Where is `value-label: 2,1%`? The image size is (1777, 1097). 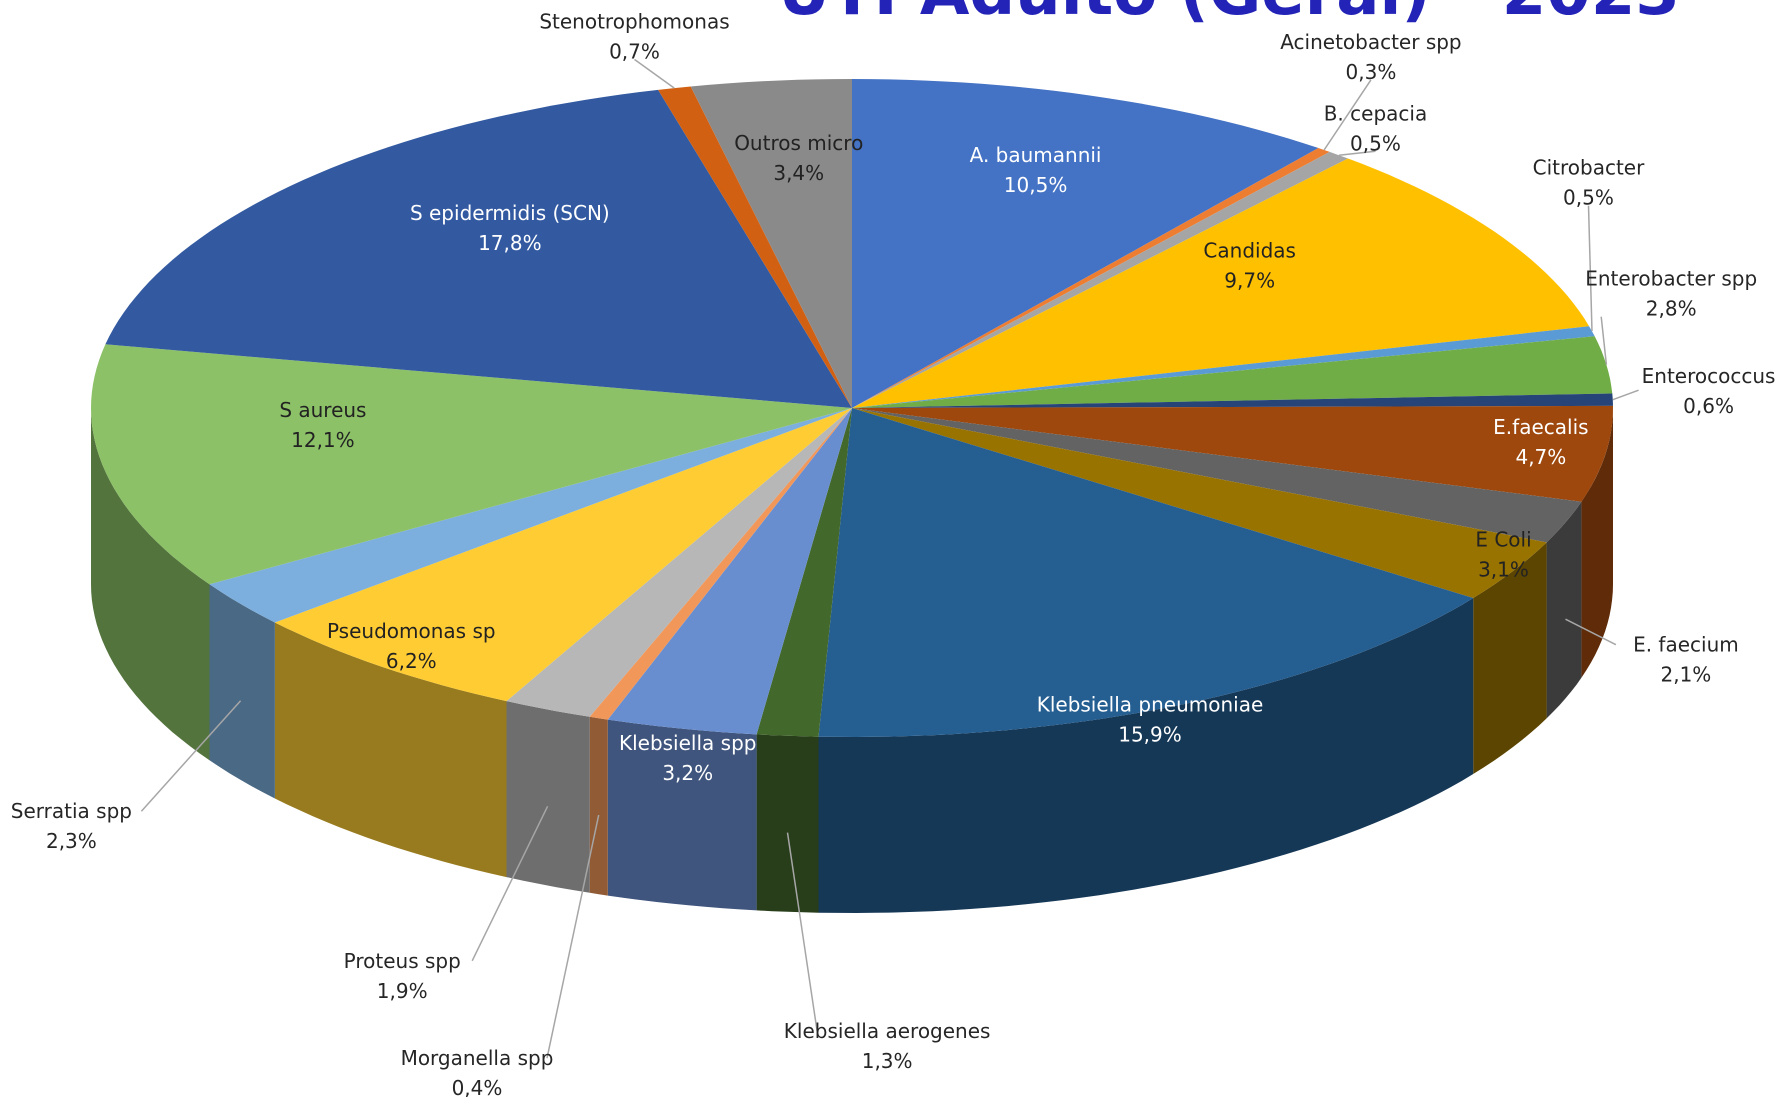
value-label: 2,1% is located at coordinates (1685, 675).